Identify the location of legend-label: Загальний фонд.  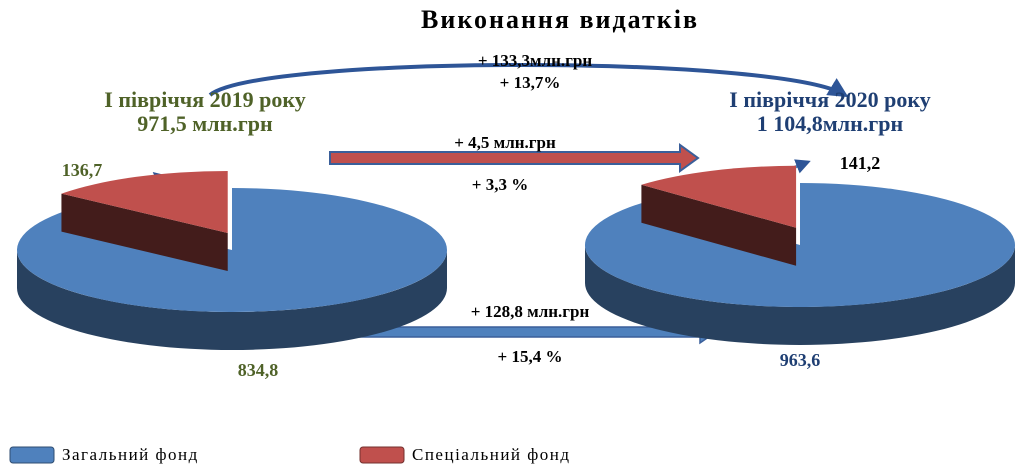
(130, 454).